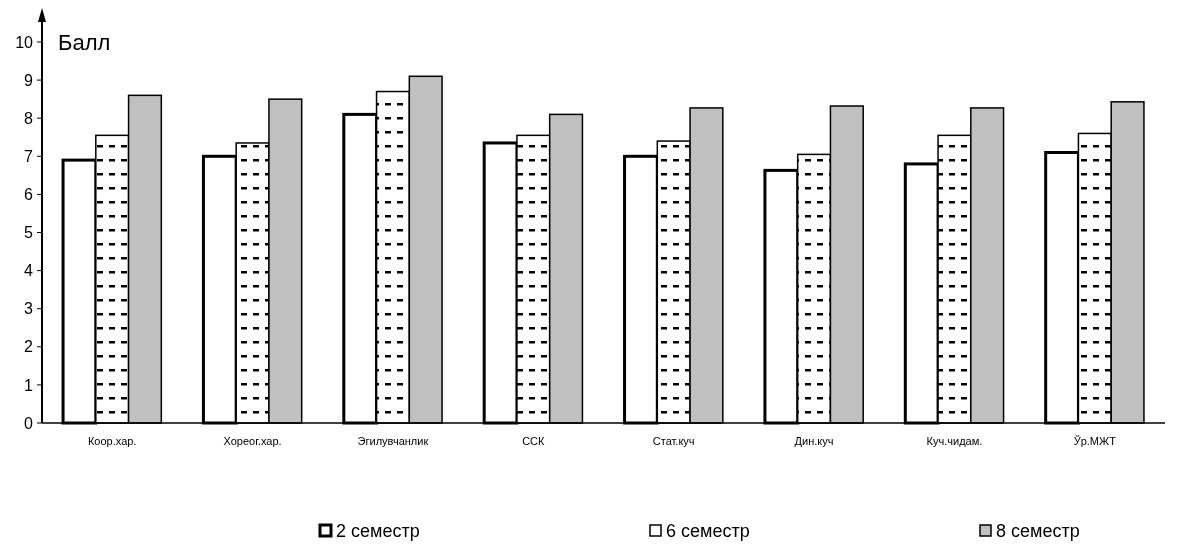 This screenshot has width=1187, height=559. What do you see at coordinates (29, 271) in the screenshot?
I see `y-tick-label: 4` at bounding box center [29, 271].